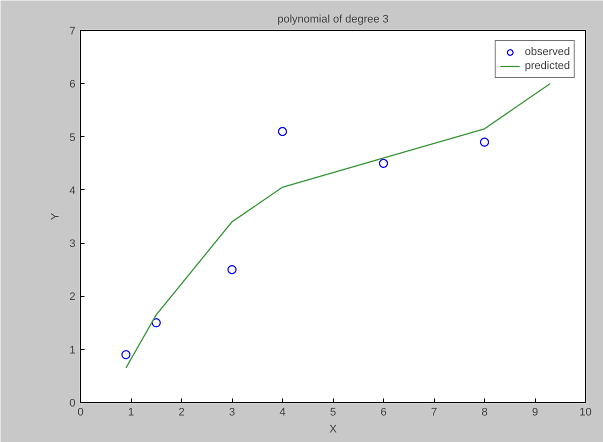  What do you see at coordinates (55, 216) in the screenshot?
I see `y-axis-title: Y` at bounding box center [55, 216].